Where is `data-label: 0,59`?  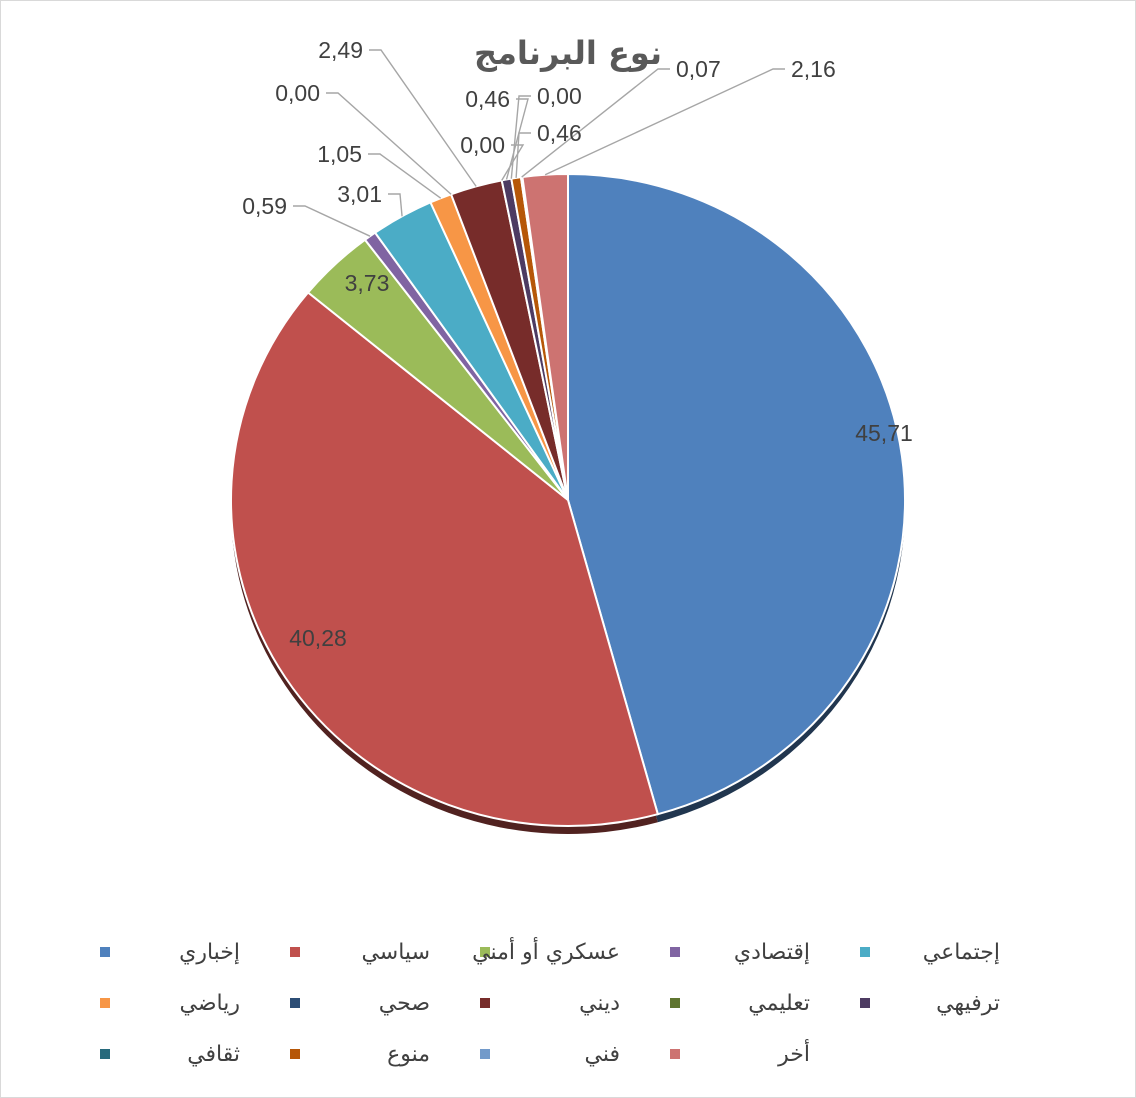
data-label: 0,59 is located at coordinates (264, 206).